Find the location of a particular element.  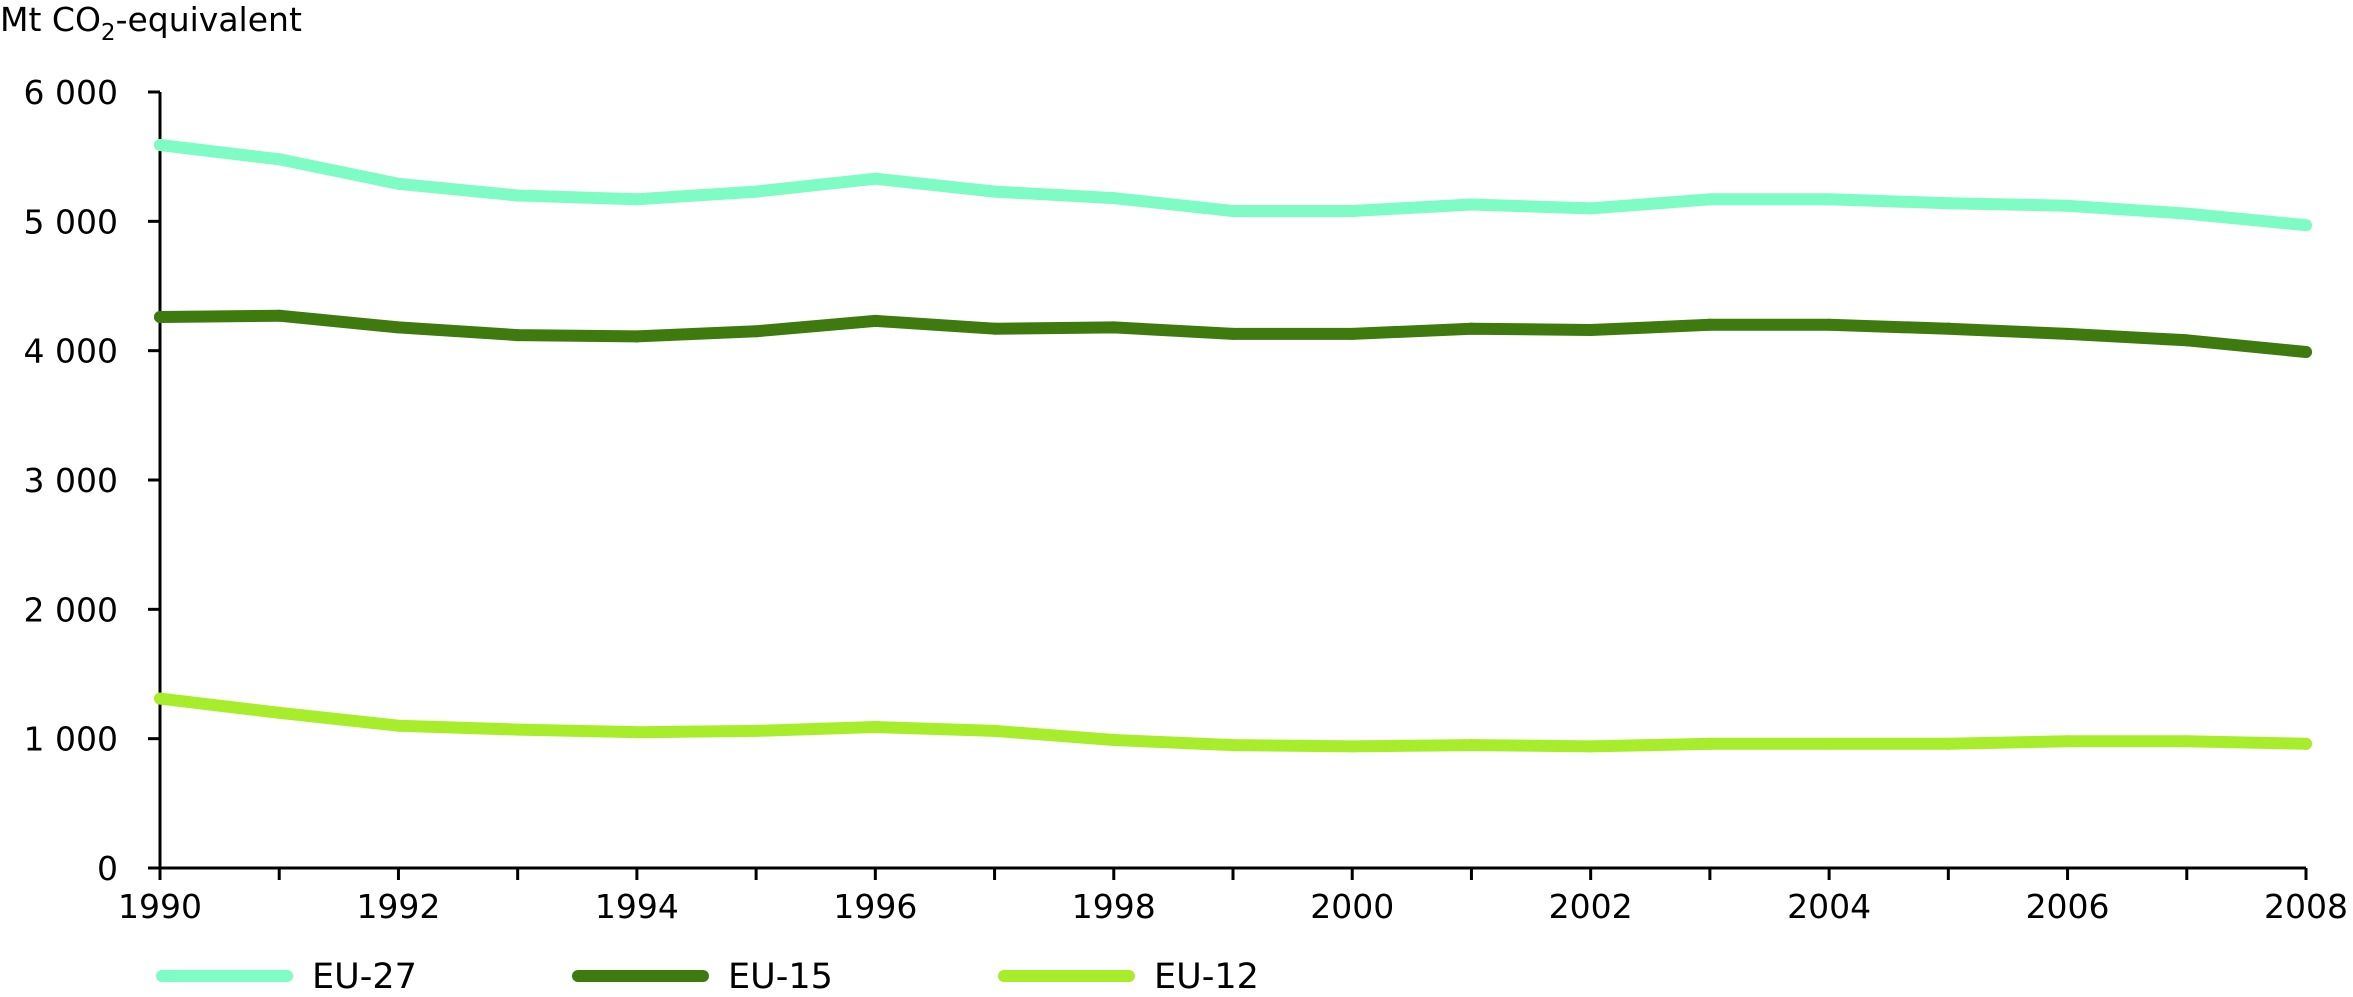

x-tick-label: 1992 is located at coordinates (398, 906).